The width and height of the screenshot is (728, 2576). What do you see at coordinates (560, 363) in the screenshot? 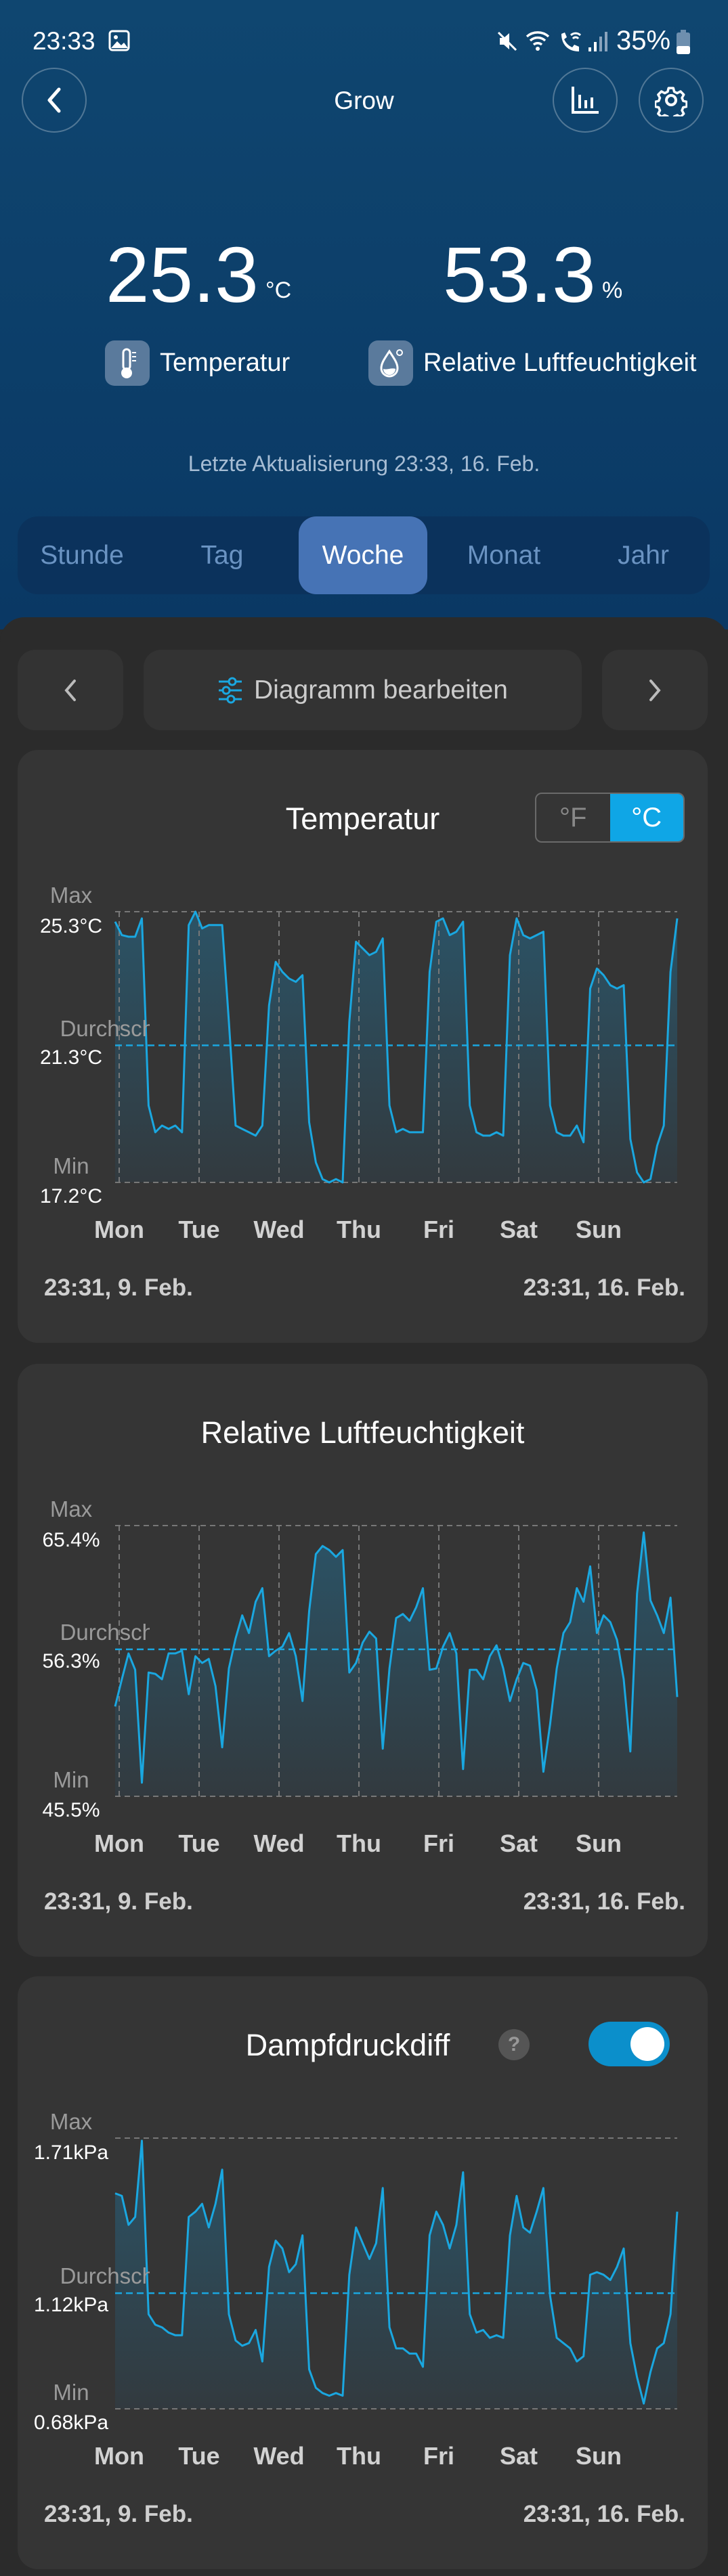
I see `humidity-label: Relative Luftfeuchtigkeit` at bounding box center [560, 363].